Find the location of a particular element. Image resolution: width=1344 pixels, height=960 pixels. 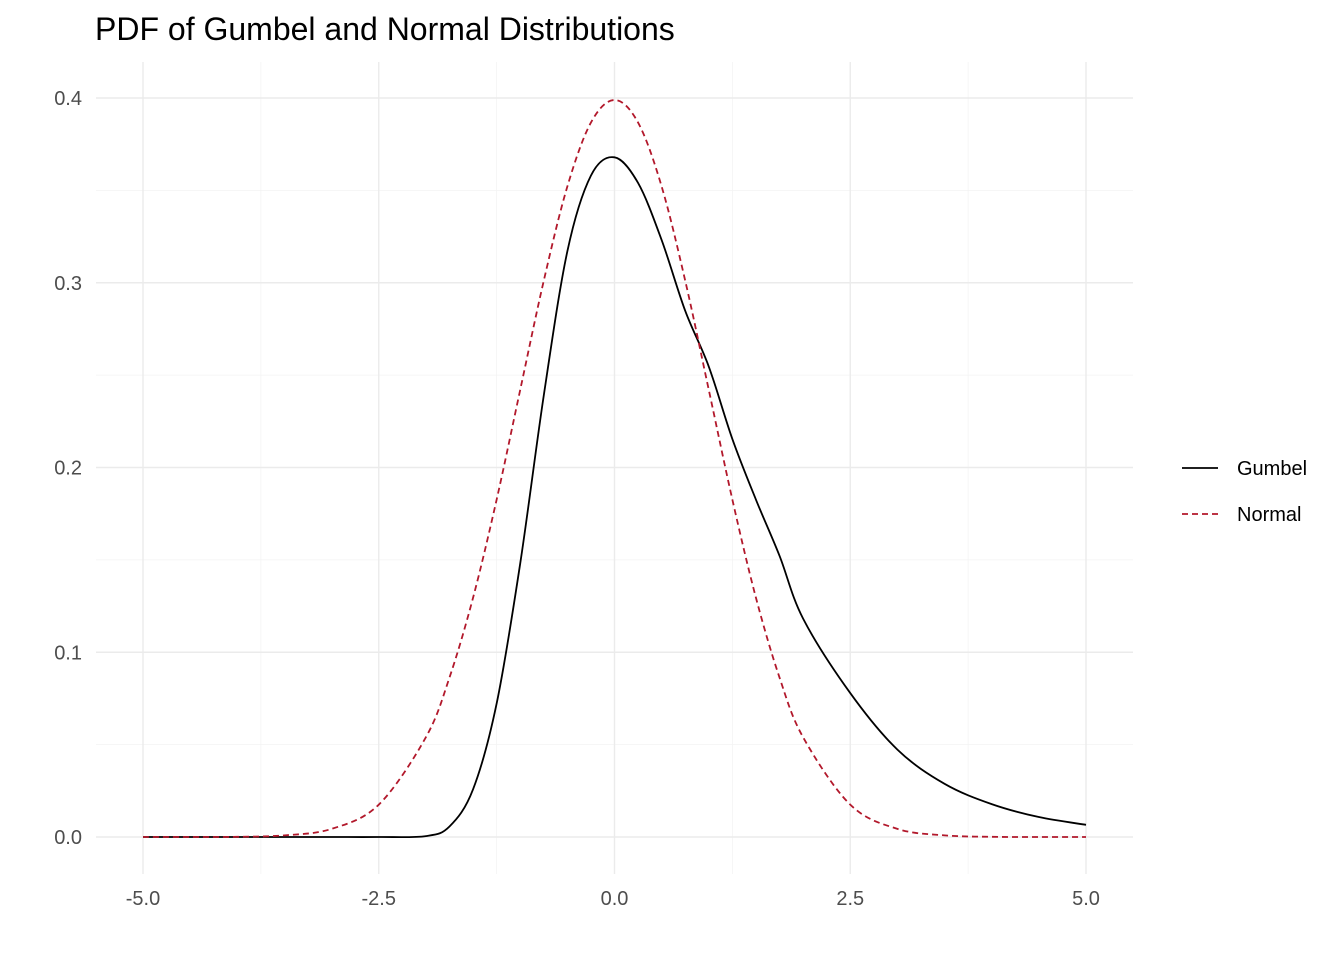

y-axis-tick-labels: 0.0 0.1 0.2 0.3 0.4 is located at coordinates (68, 468).